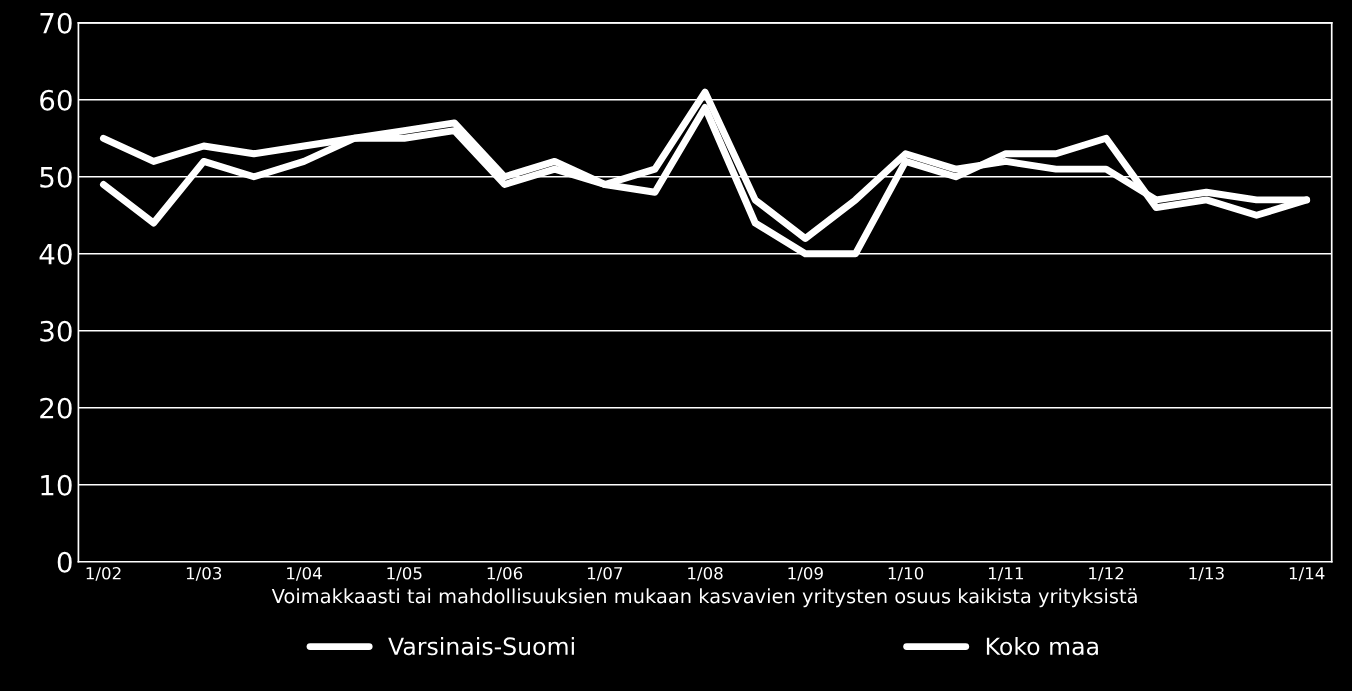  Describe the element at coordinates (55, 254) in the screenshot. I see `y-tick-label: 40` at that location.